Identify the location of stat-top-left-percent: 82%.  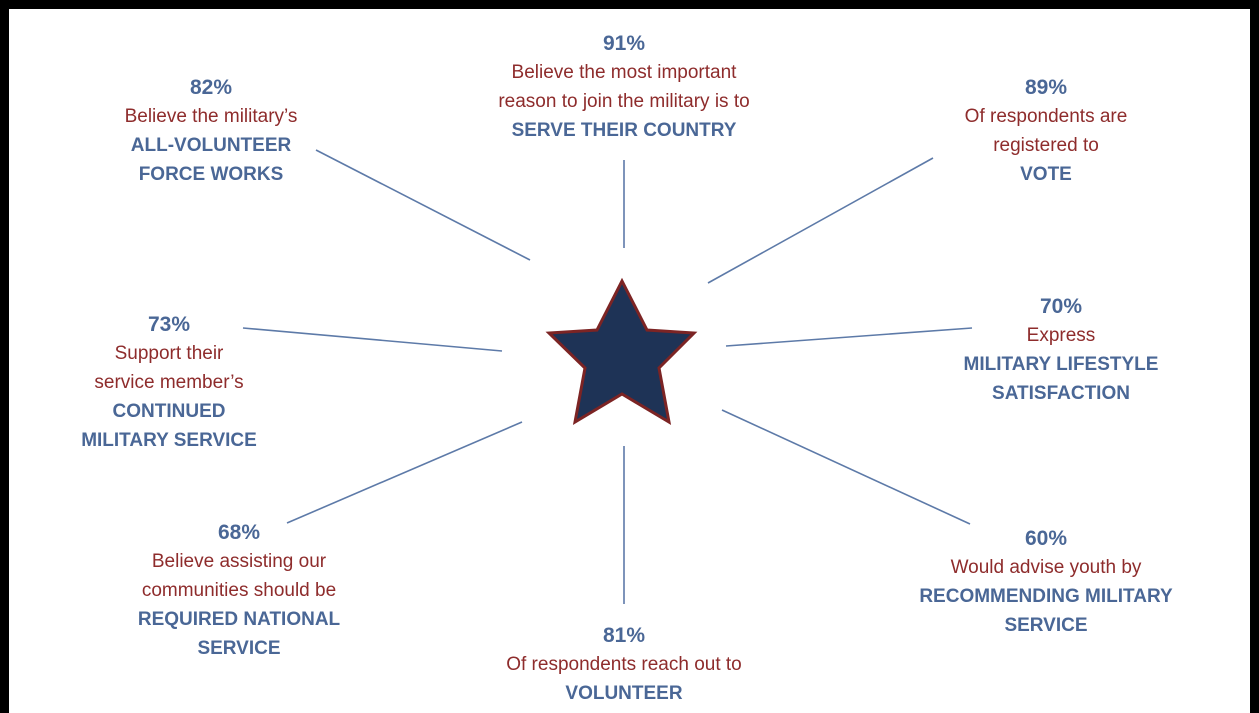
(211, 87).